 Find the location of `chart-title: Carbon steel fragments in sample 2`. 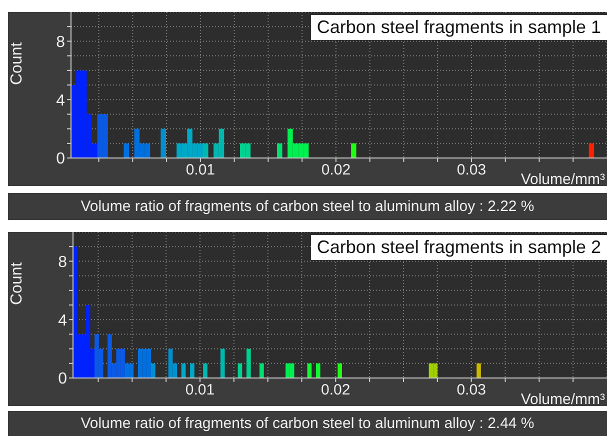

chart-title: Carbon steel fragments in sample 2 is located at coordinates (458, 247).